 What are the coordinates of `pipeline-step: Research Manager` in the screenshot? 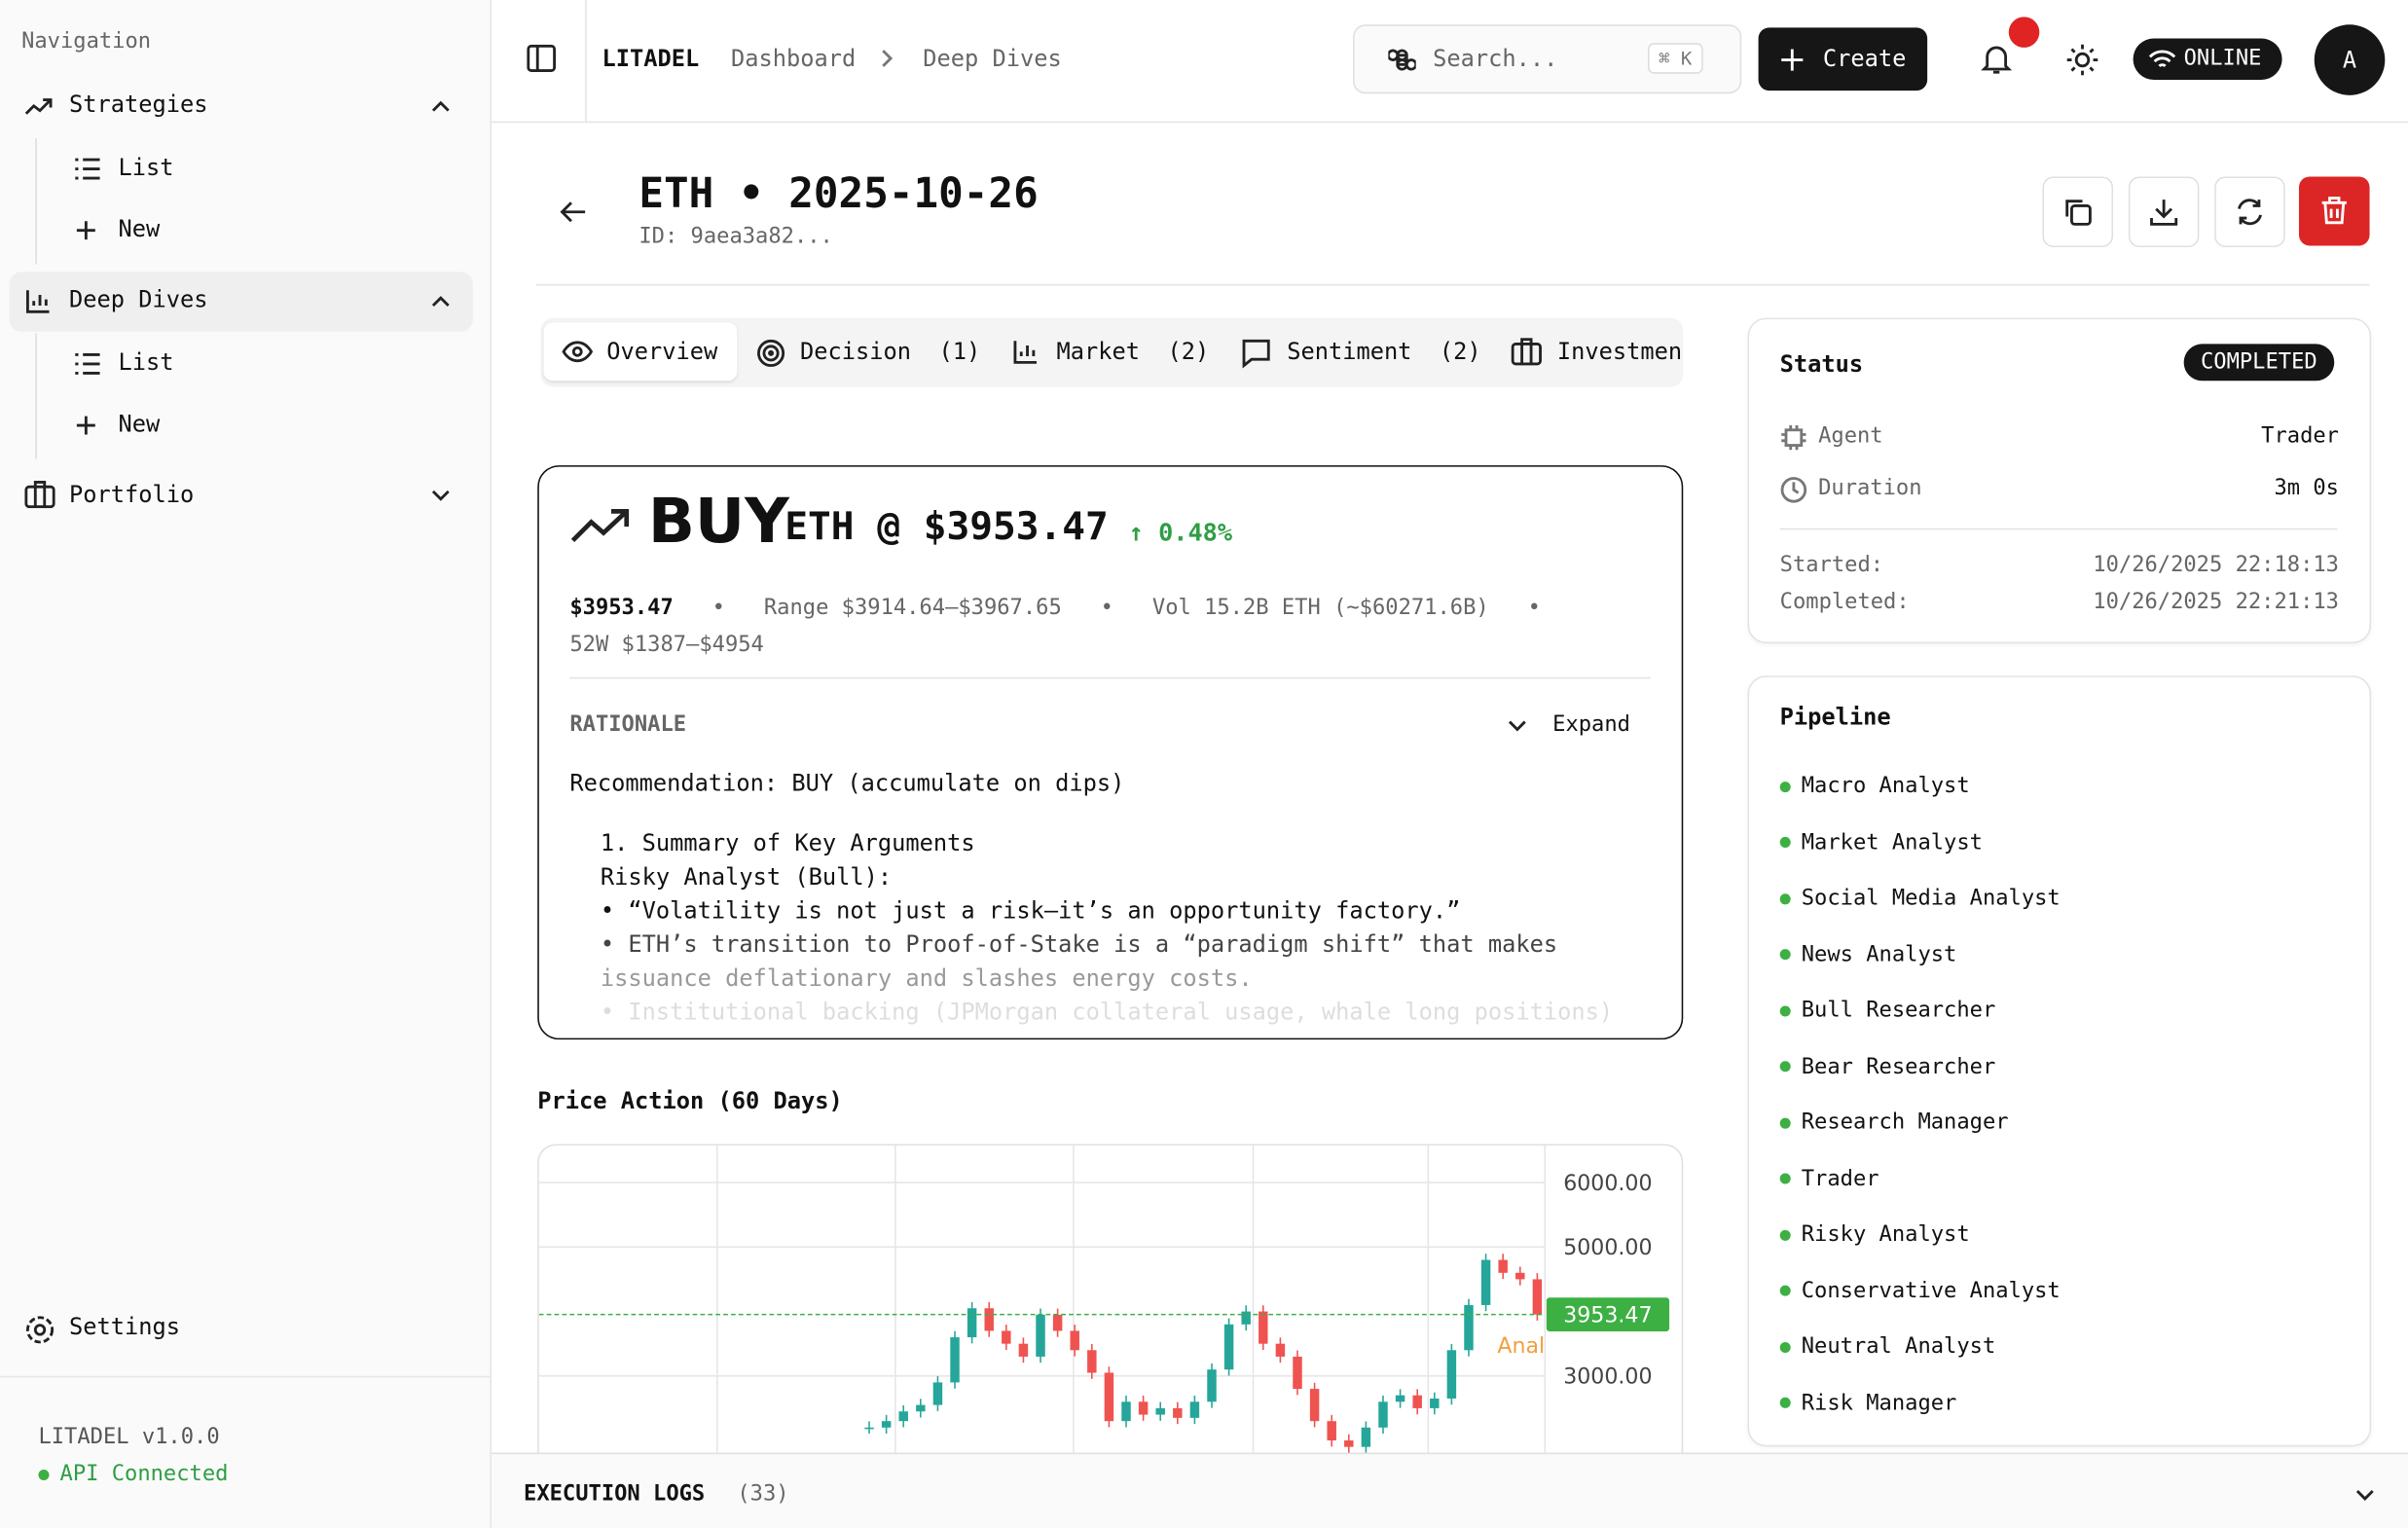 It's located at (1894, 1122).